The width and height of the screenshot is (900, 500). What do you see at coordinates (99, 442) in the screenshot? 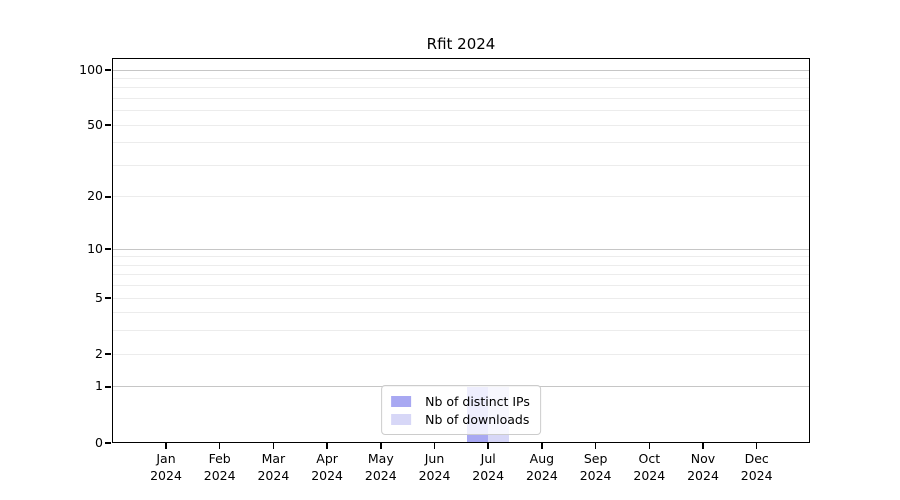
I see `y-tick-label: 0` at bounding box center [99, 442].